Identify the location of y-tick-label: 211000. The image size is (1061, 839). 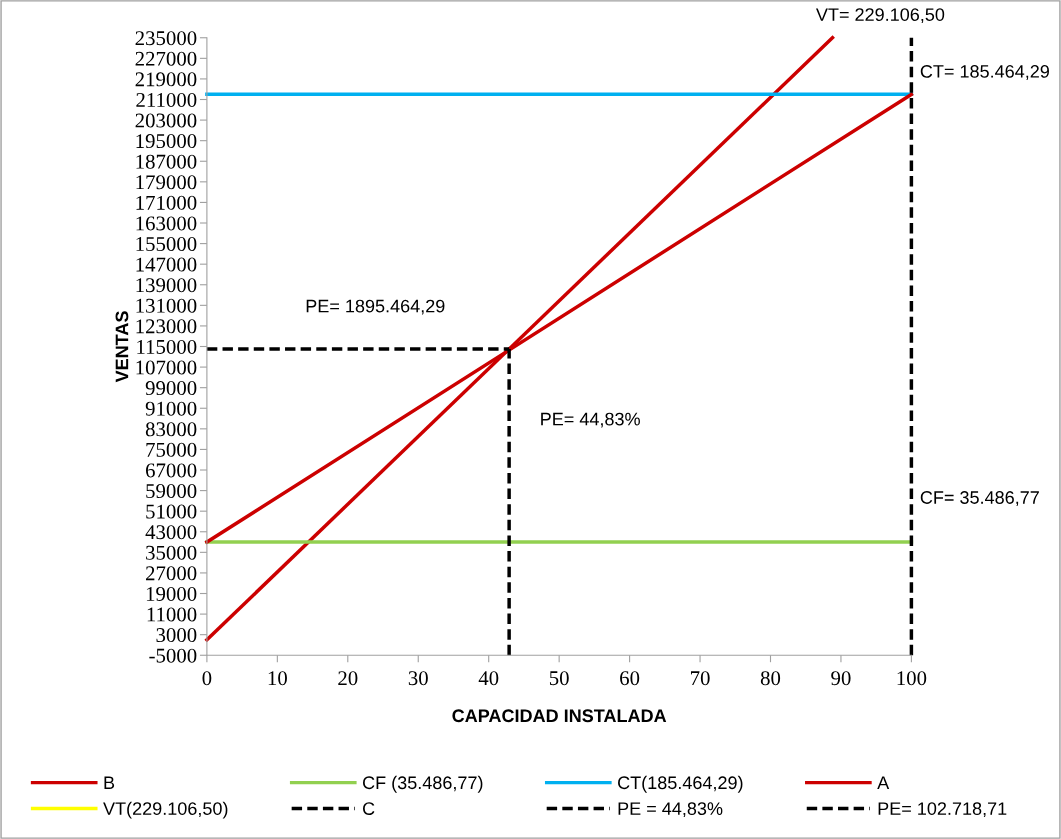
(166, 99).